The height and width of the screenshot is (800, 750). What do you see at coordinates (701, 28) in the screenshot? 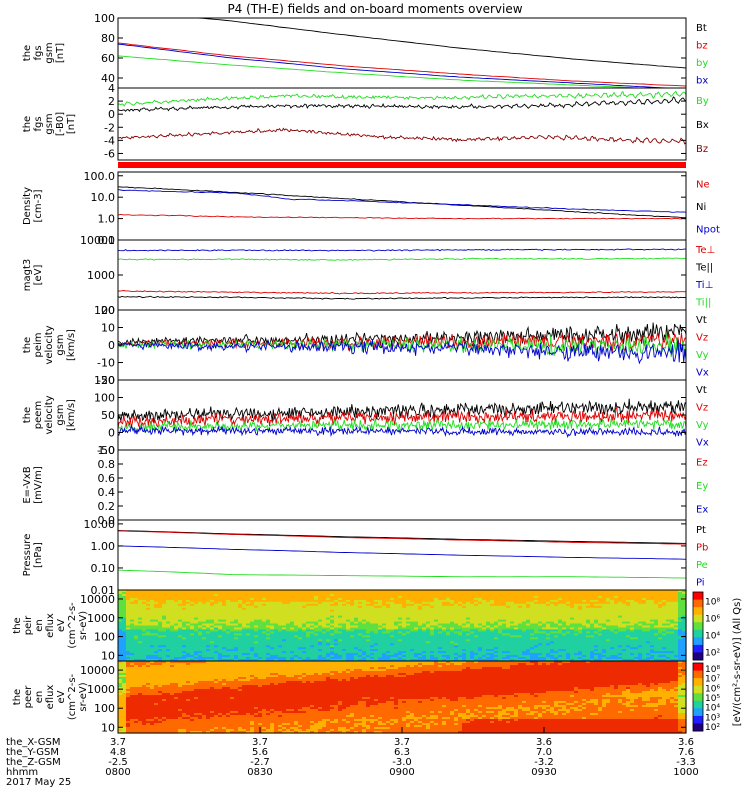
I see `legend-fgs-0: Bt` at bounding box center [701, 28].